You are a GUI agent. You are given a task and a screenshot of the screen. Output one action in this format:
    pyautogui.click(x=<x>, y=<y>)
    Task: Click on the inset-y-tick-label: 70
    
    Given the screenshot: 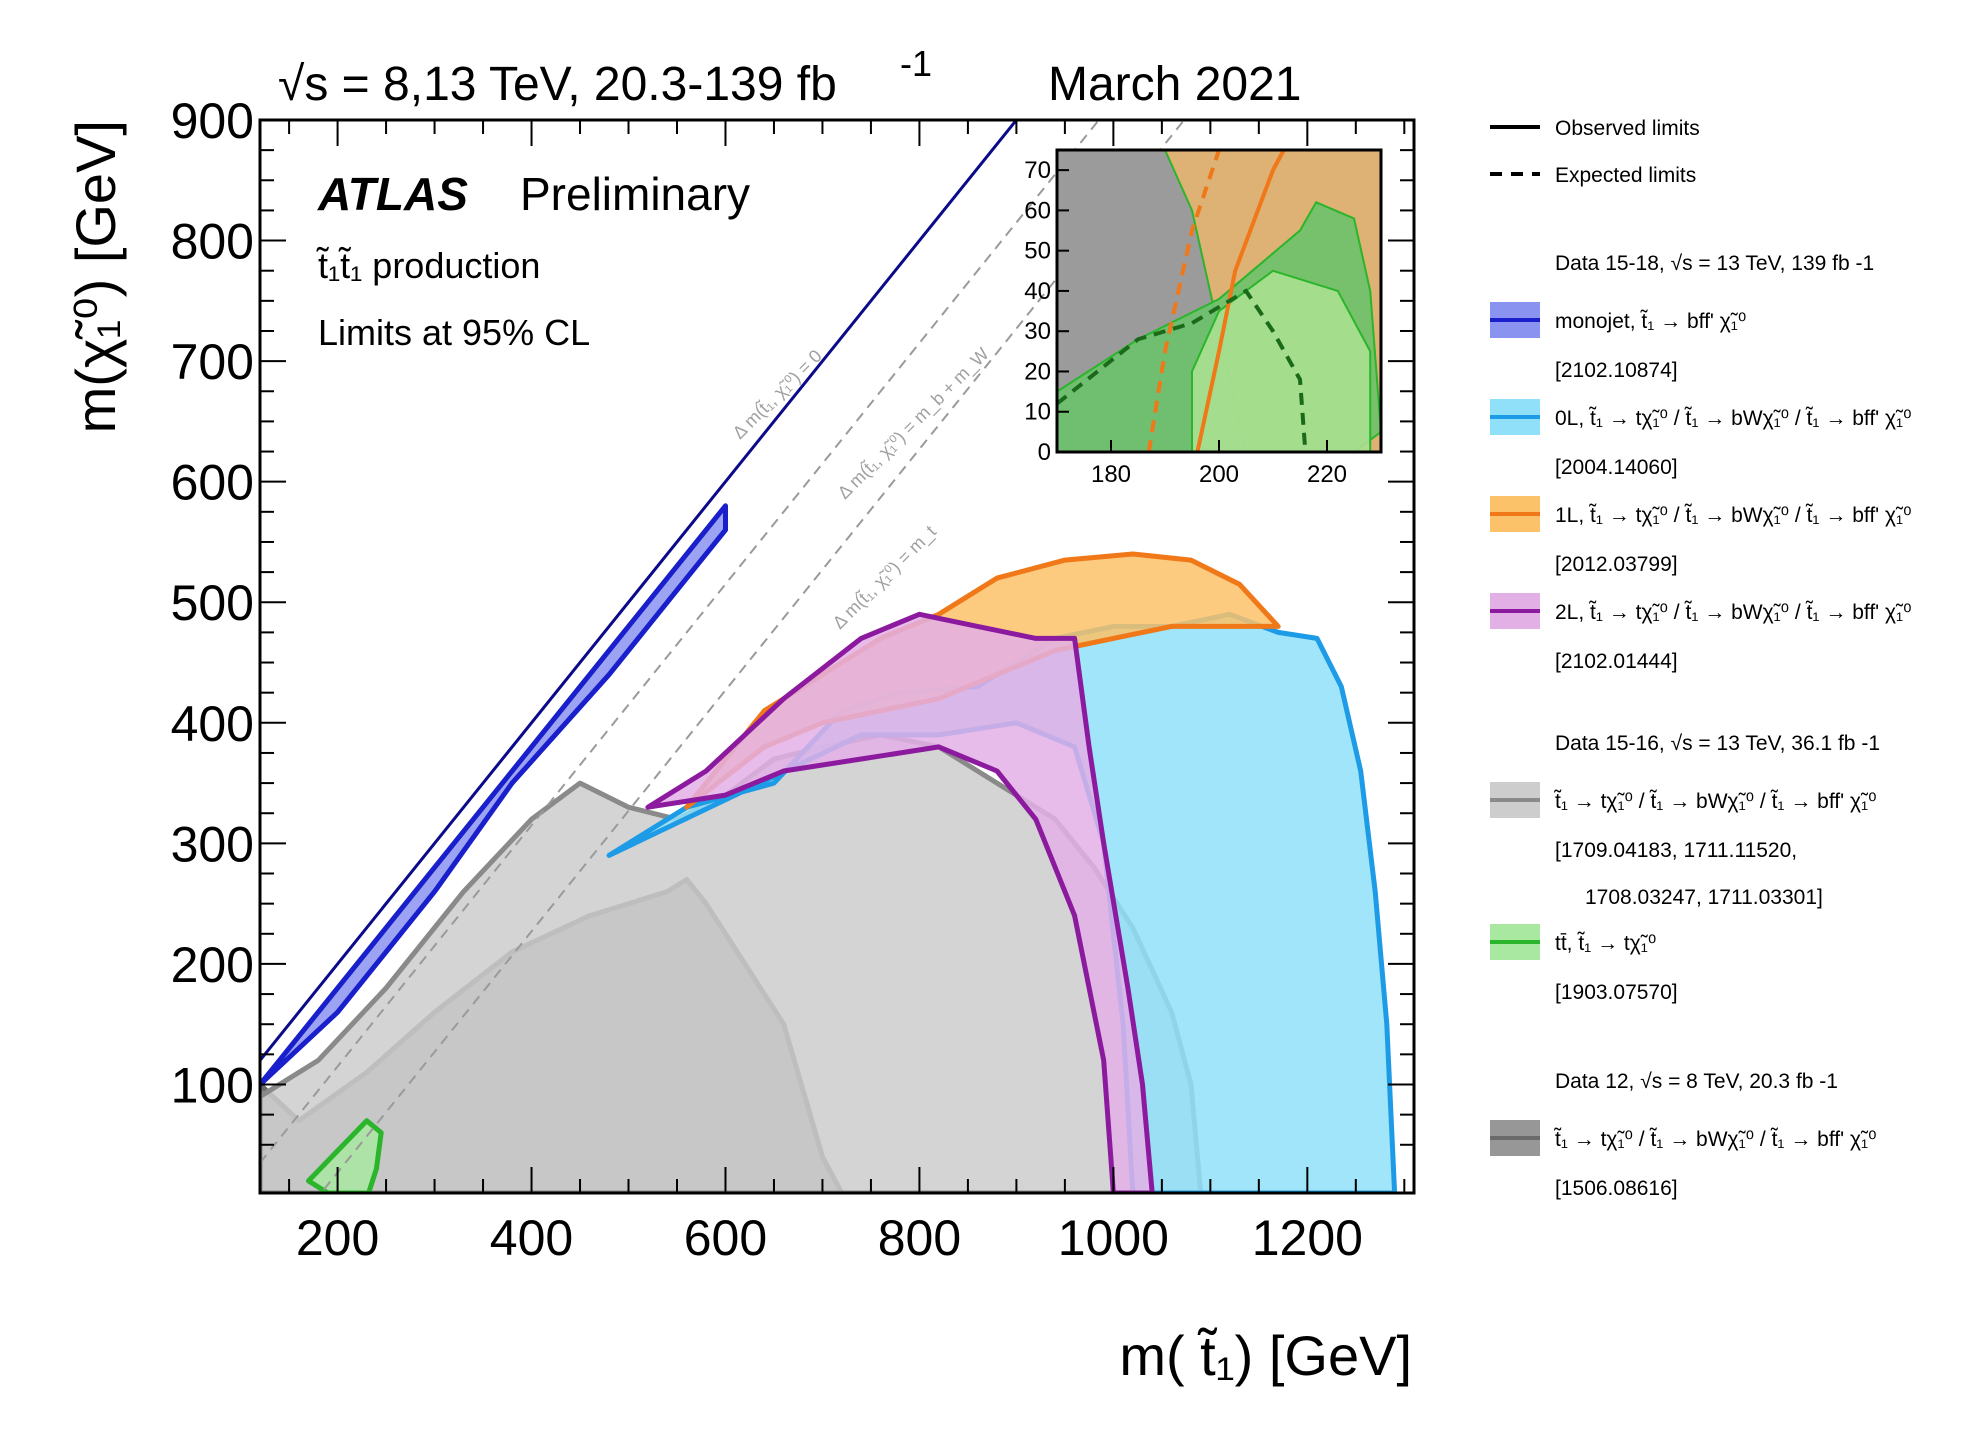 What is the action you would take?
    pyautogui.click(x=1037, y=170)
    